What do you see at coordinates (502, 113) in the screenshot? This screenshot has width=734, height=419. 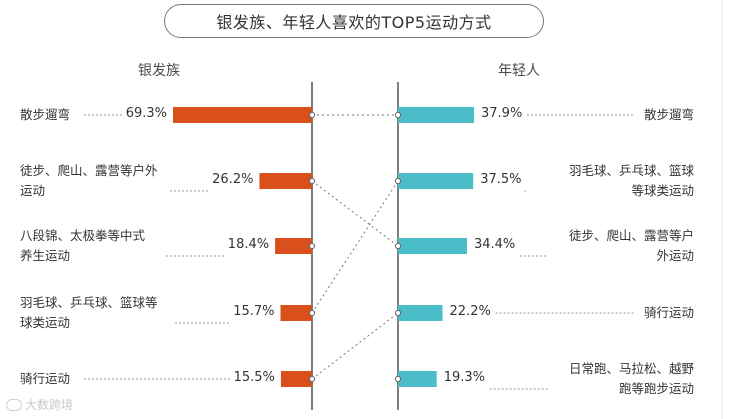 I see `value-label: 37.9%` at bounding box center [502, 113].